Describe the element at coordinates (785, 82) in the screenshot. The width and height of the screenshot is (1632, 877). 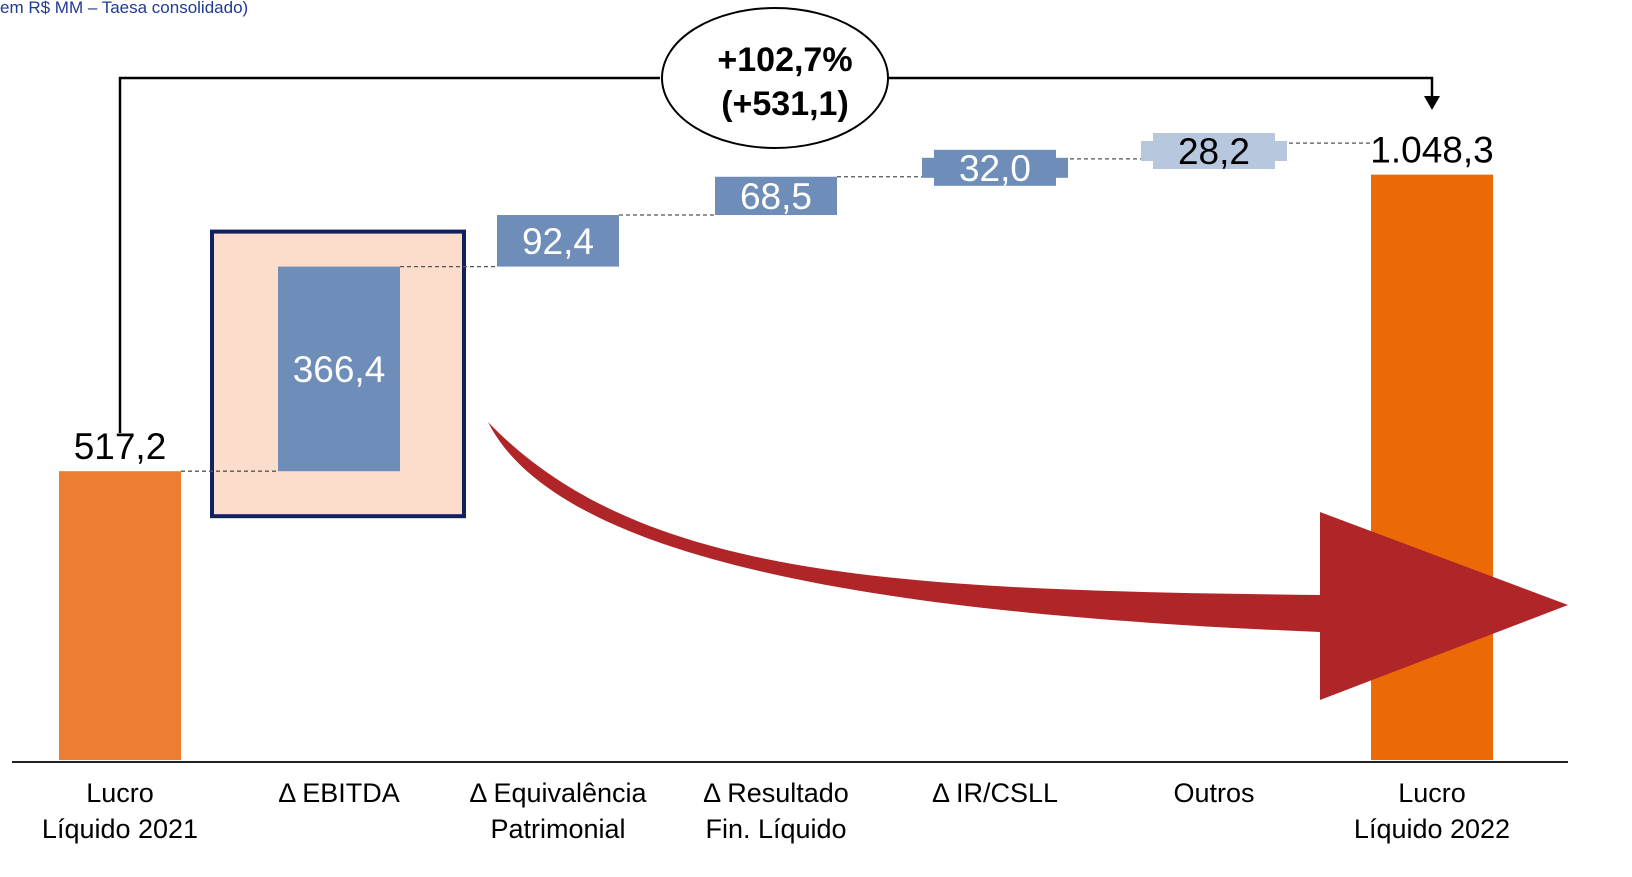
I see `variation-callout-text: +102,7% (+531,1)` at that location.